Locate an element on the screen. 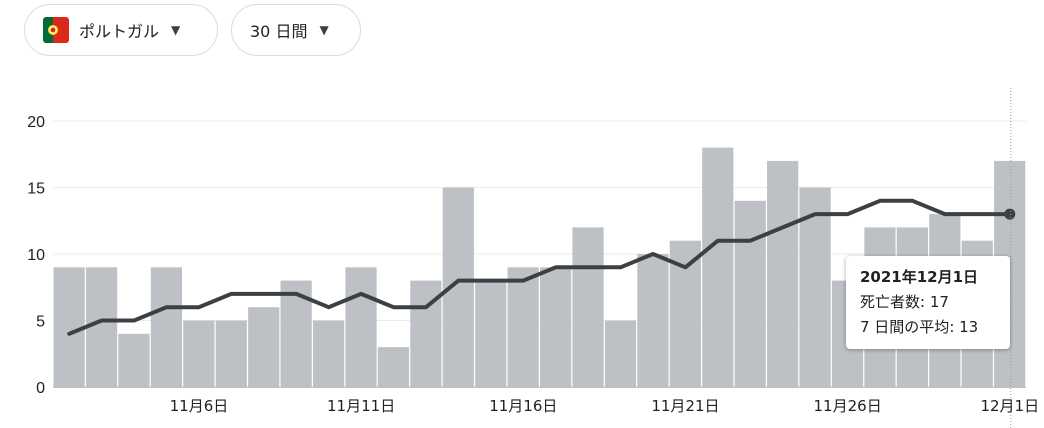 The height and width of the screenshot is (428, 1044). tooltip-average-value: 13 is located at coordinates (969, 327).